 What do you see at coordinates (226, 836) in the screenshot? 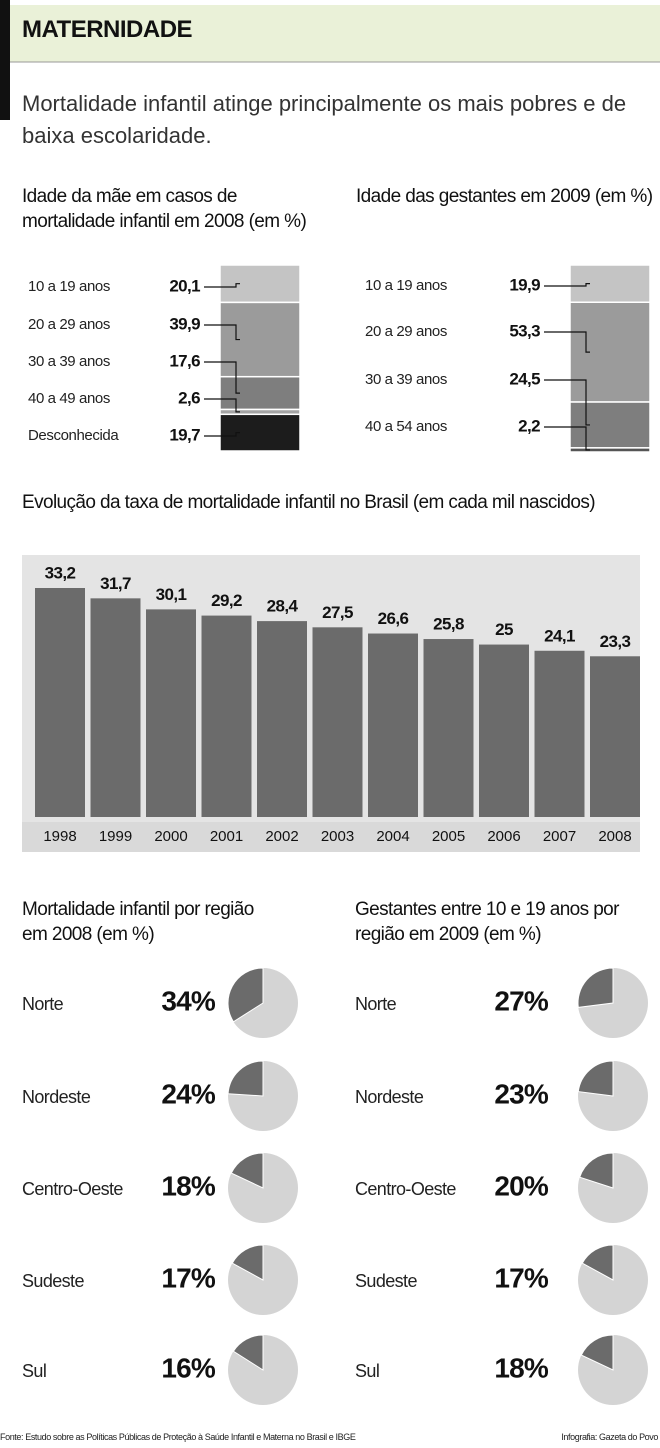
I see `x-tick-label: 2001` at bounding box center [226, 836].